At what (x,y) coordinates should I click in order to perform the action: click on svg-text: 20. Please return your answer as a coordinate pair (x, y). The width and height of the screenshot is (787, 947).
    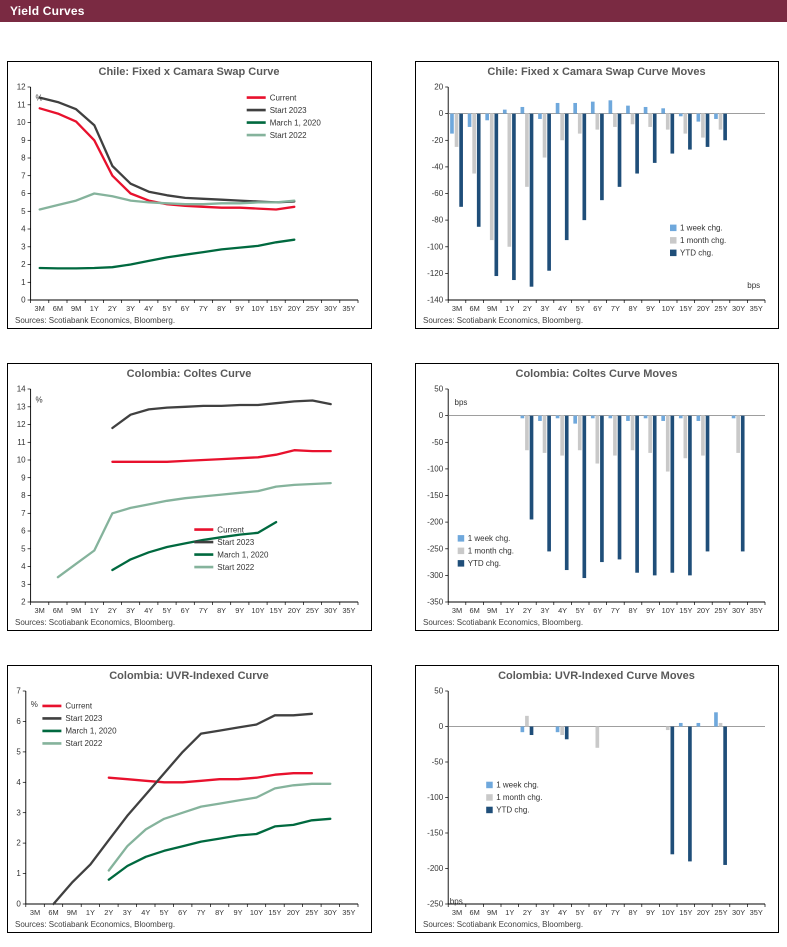
    Looking at the image, I should click on (438, 87).